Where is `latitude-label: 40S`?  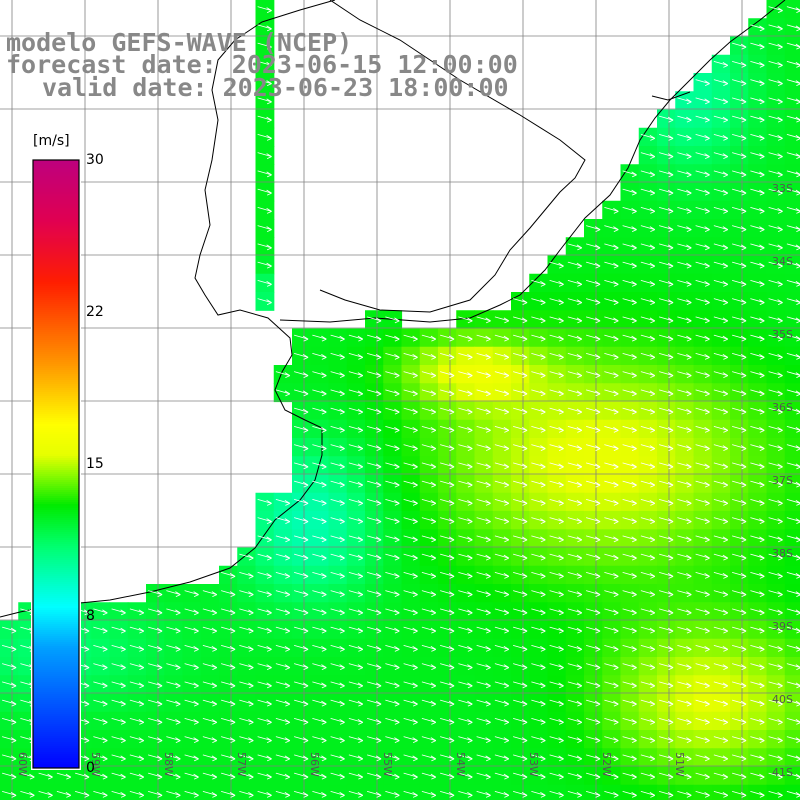 latitude-label: 40S is located at coordinates (782, 699).